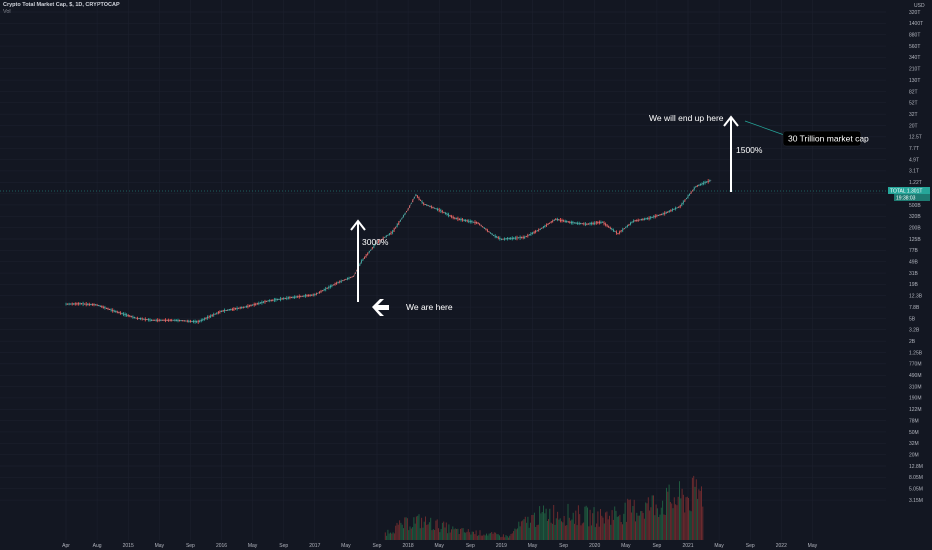  What do you see at coordinates (914, 149) in the screenshot?
I see `y-tick-label: 7.7T` at bounding box center [914, 149].